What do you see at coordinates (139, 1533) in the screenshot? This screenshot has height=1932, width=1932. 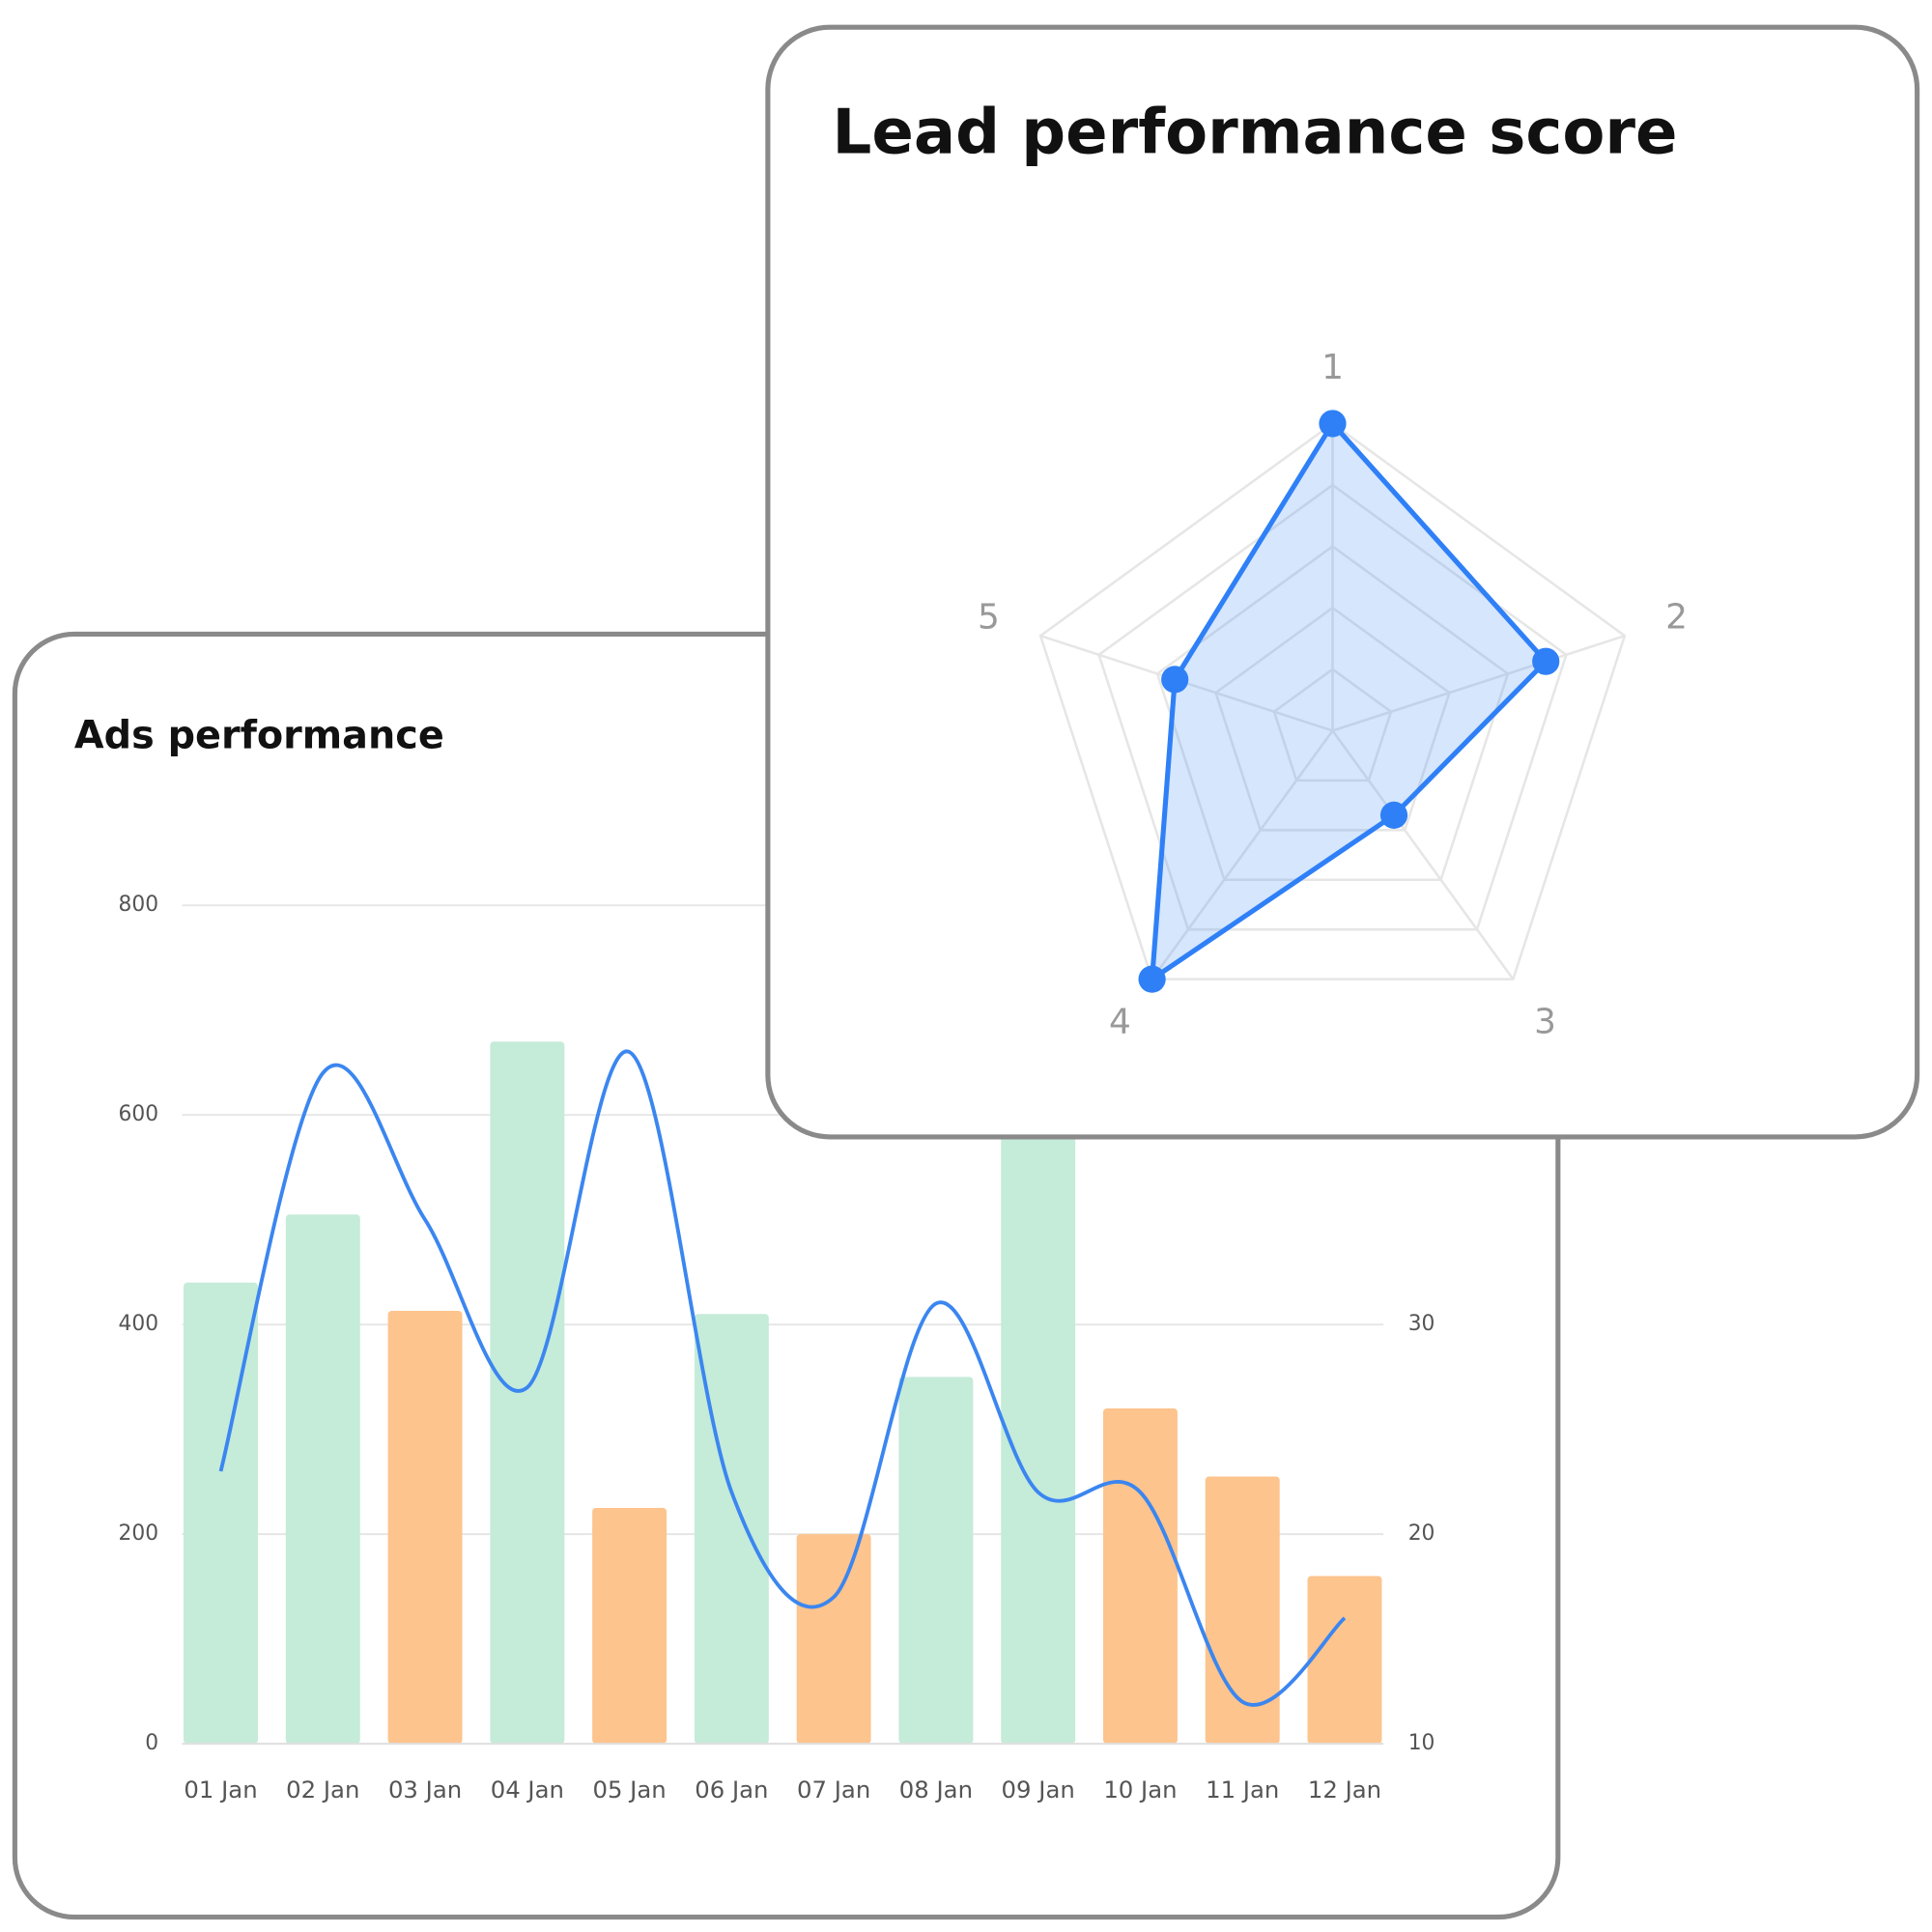 I see `y-tick-label: 200` at bounding box center [139, 1533].